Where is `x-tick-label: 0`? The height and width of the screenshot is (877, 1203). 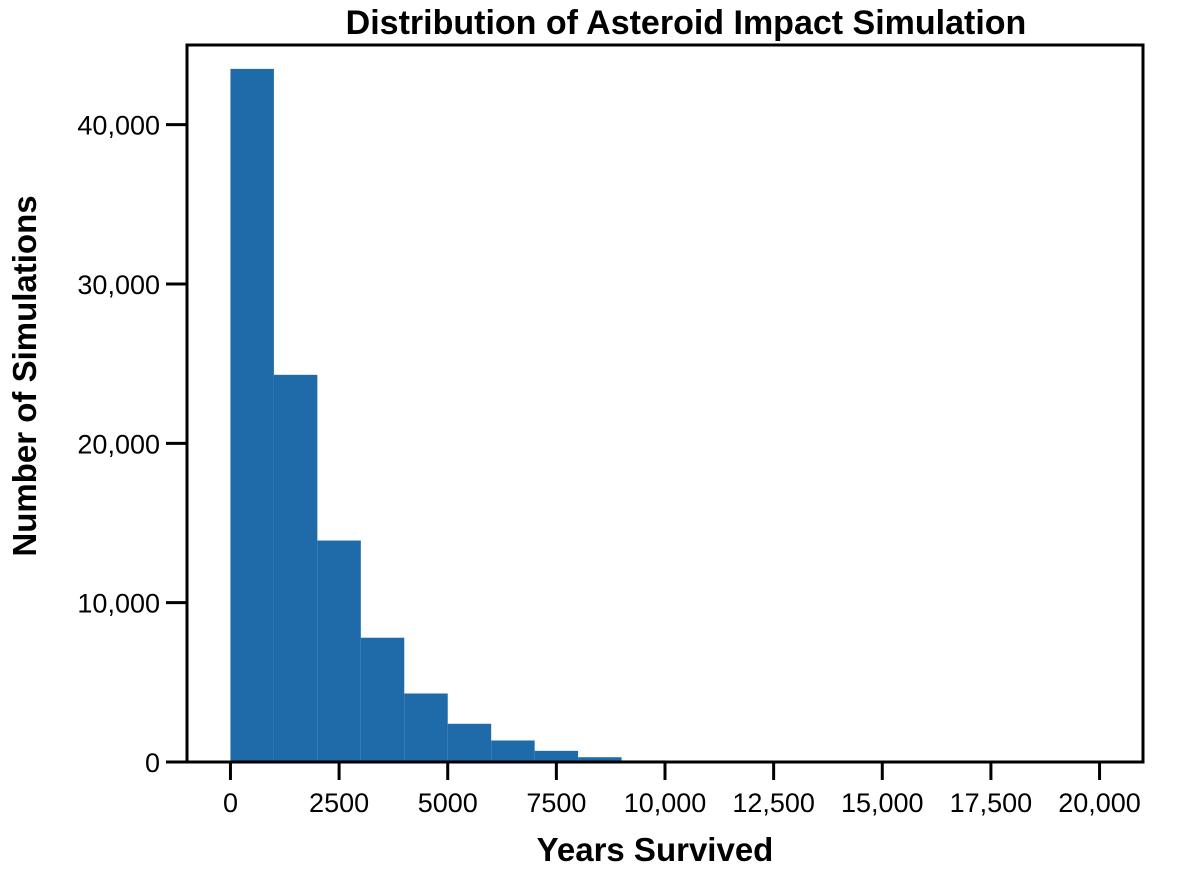
x-tick-label: 0 is located at coordinates (230, 803).